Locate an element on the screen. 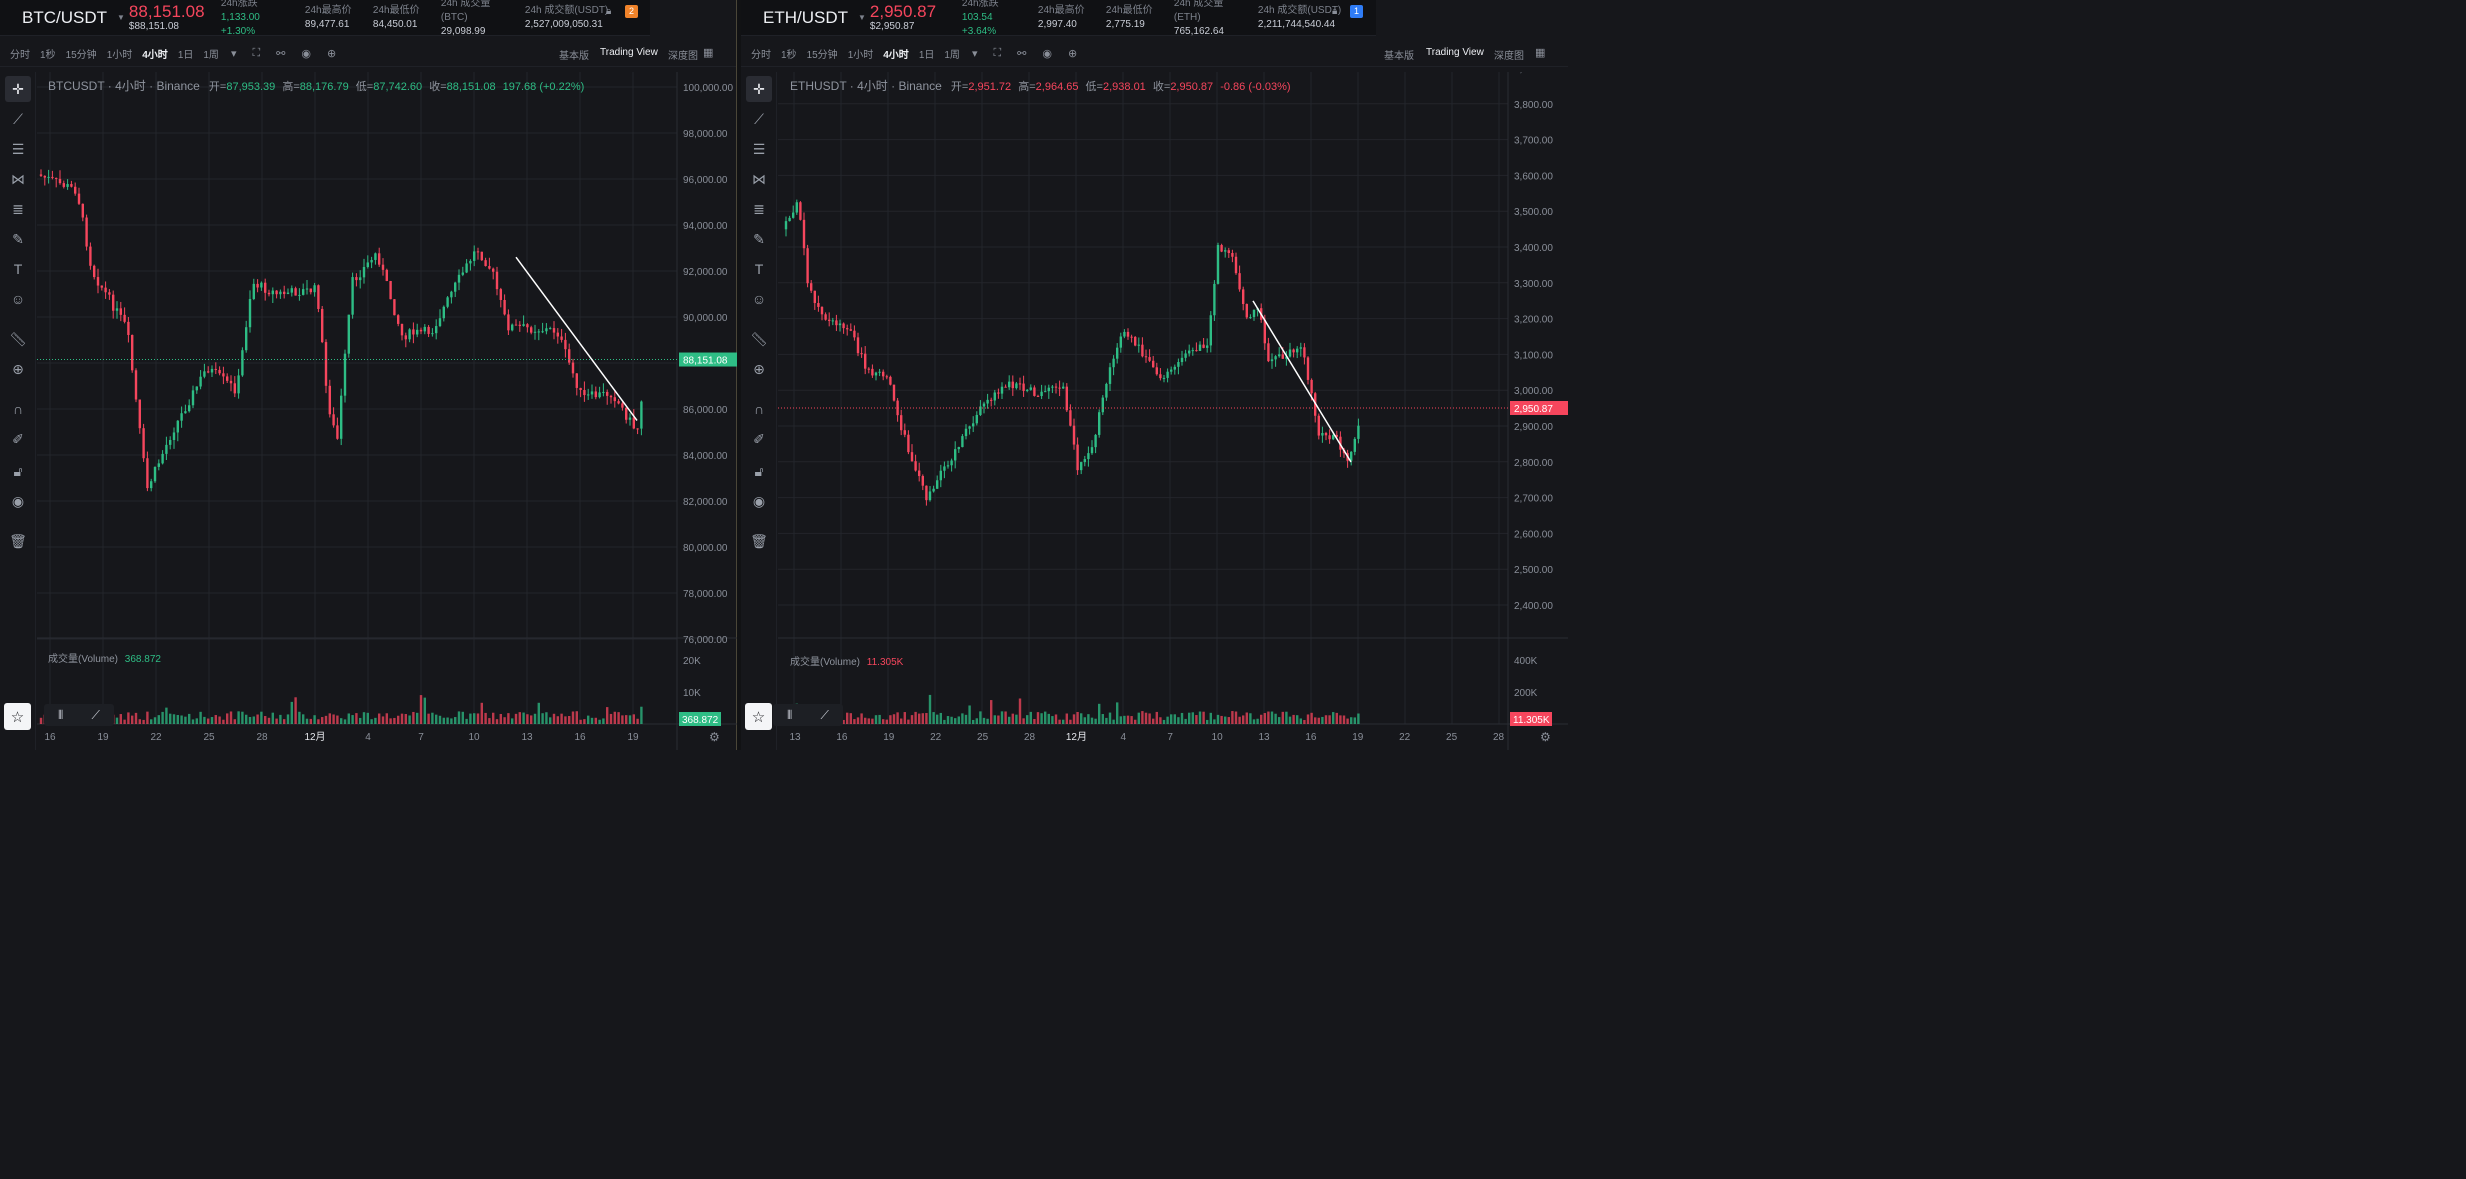  eth-symbol: ETH/USDT is located at coordinates (805, 17).